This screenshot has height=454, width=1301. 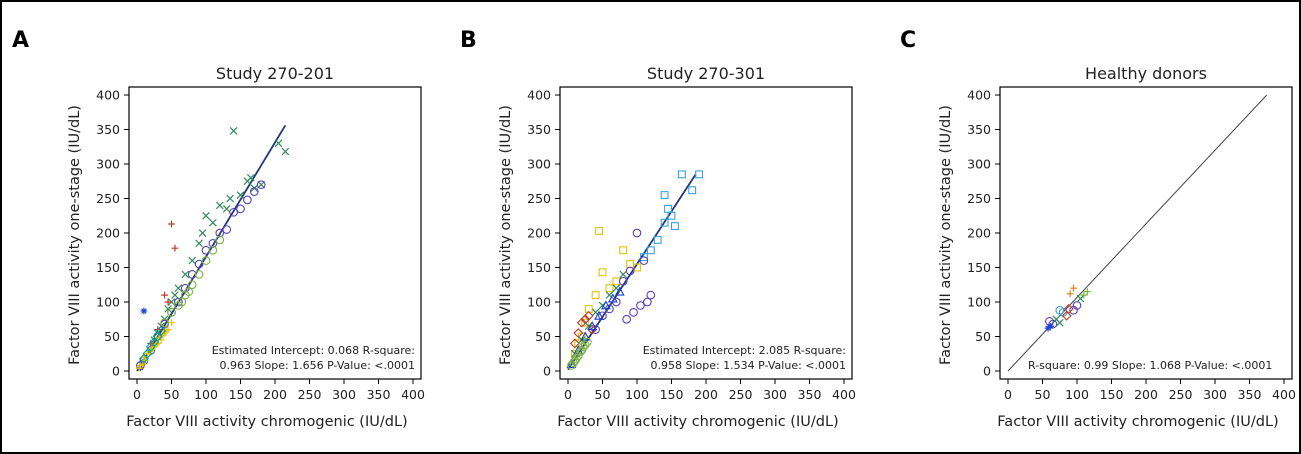 I want to click on panel-letter-c: C, so click(x=908, y=40).